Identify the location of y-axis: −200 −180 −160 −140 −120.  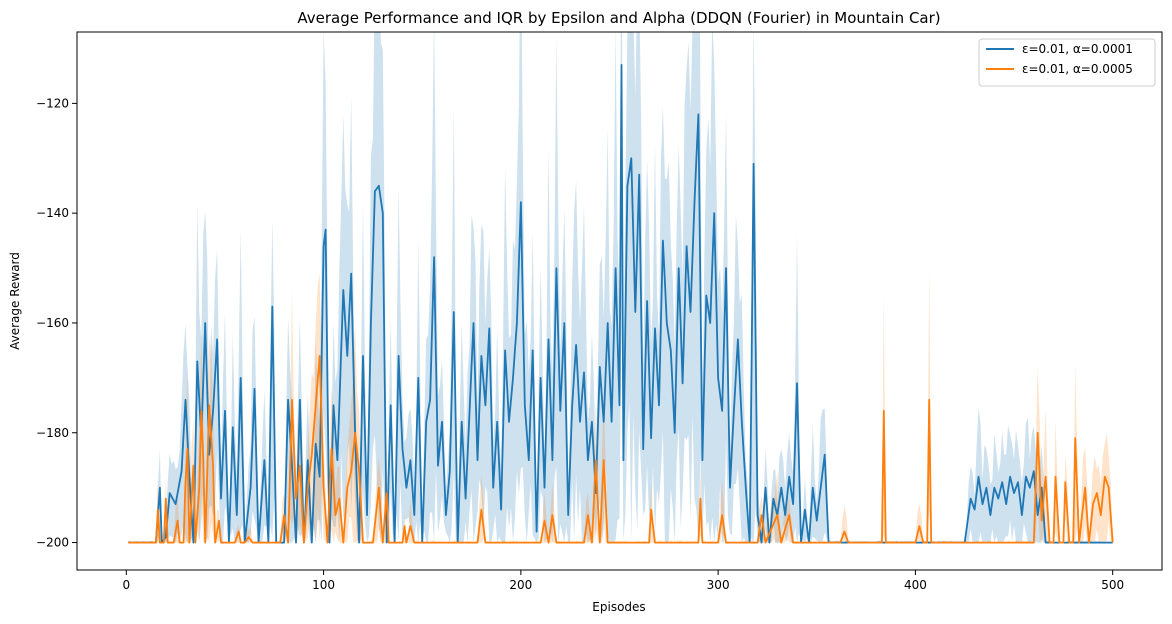
(56, 323).